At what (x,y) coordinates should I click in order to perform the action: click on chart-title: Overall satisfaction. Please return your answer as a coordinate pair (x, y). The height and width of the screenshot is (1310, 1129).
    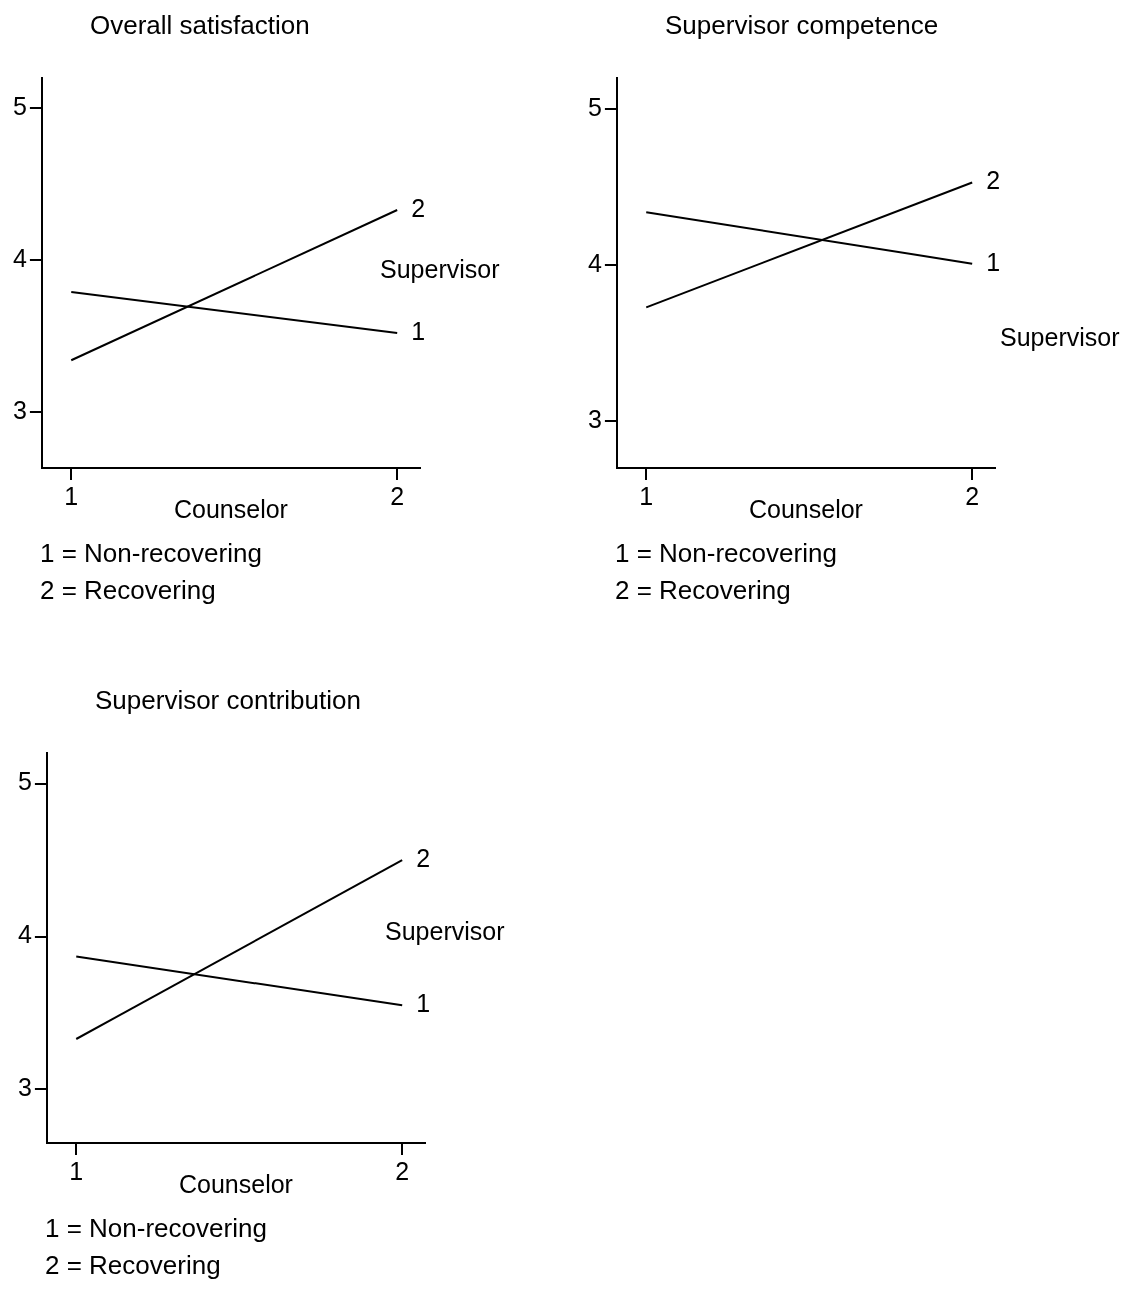
    Looking at the image, I should click on (200, 25).